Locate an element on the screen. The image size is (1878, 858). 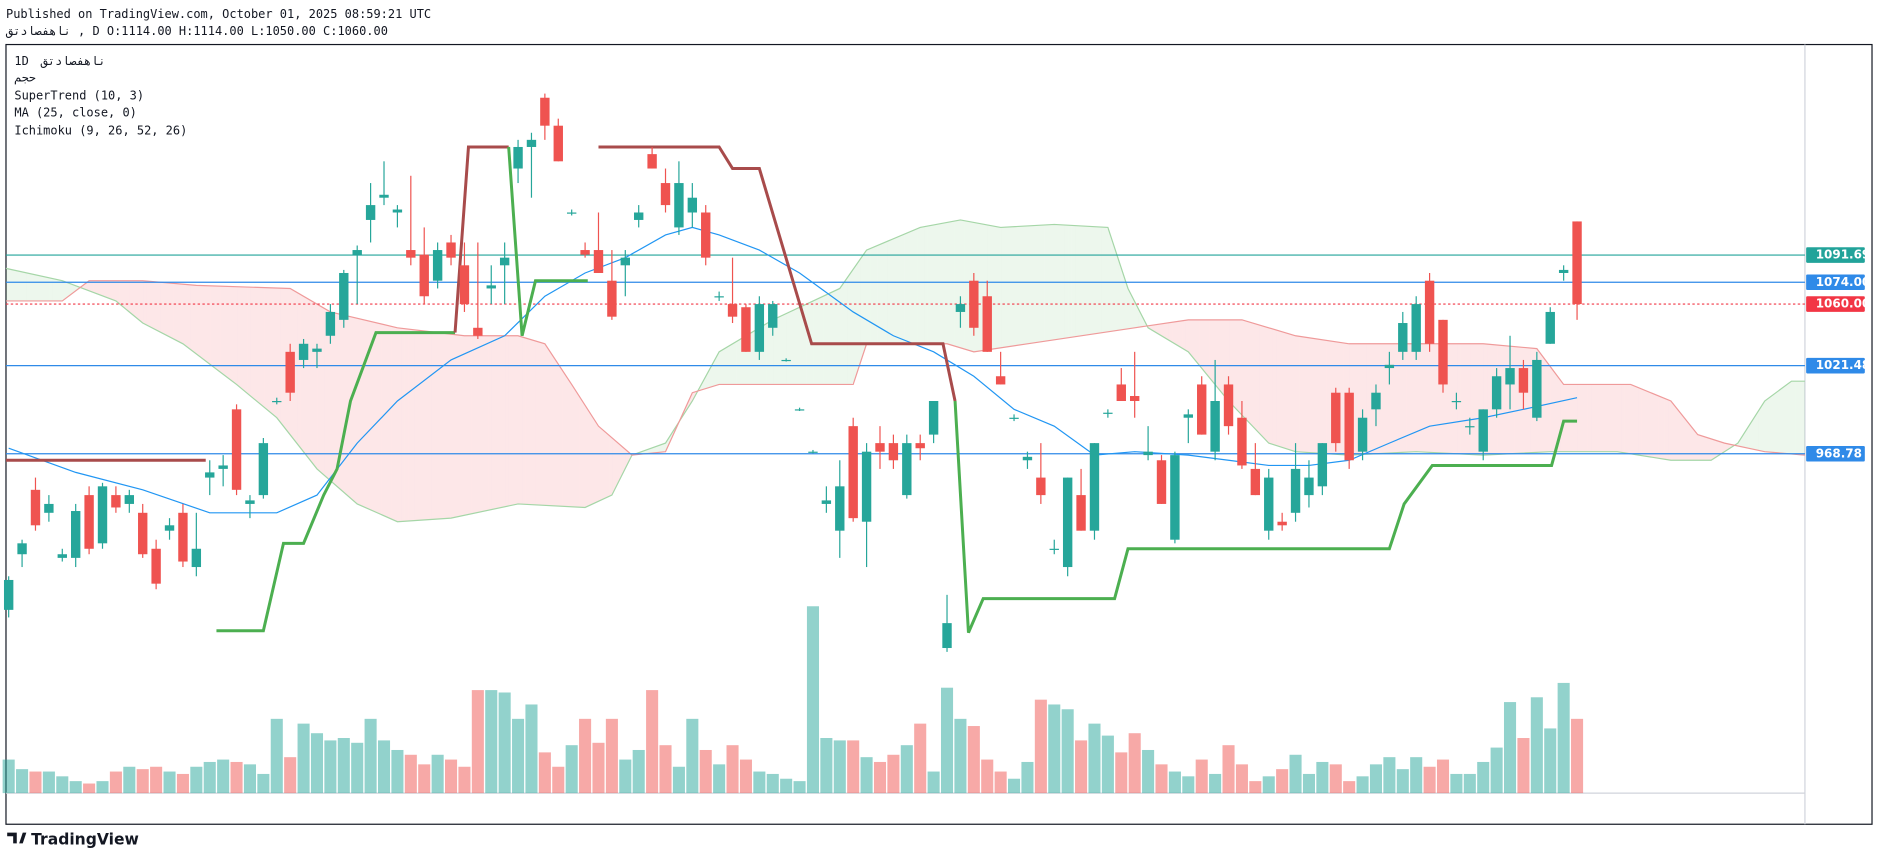
price-label: 1060.00 is located at coordinates (1843, 304).